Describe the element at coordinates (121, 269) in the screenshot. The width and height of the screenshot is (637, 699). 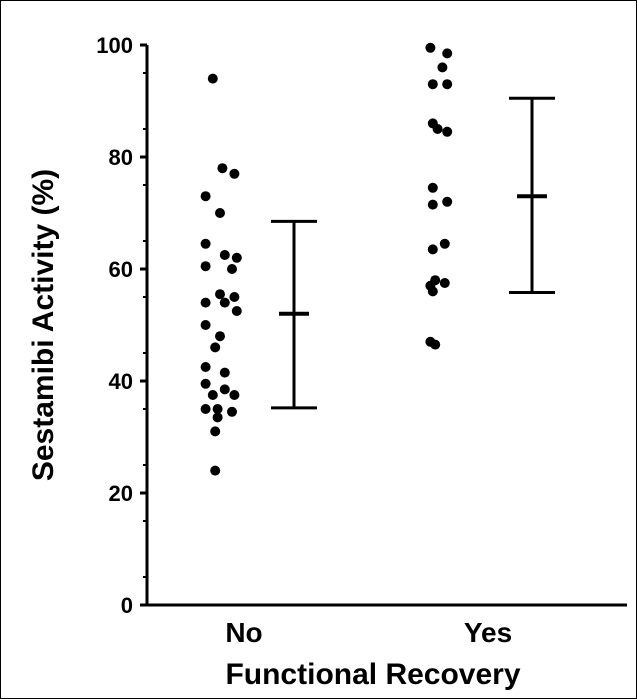
I see `y-tick-label: 60` at that location.